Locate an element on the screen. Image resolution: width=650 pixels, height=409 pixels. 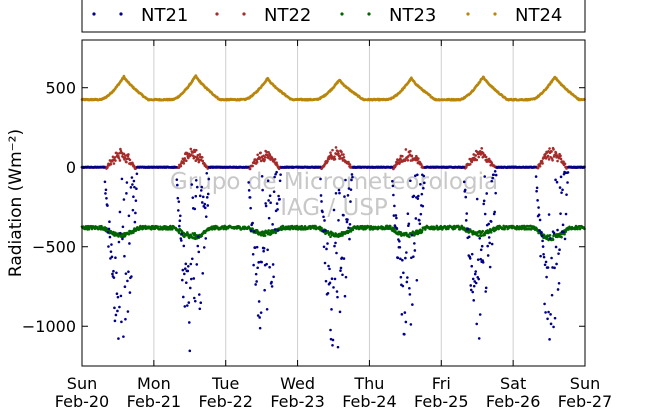
x-tick-label-day: Fri is located at coordinates (441, 383).